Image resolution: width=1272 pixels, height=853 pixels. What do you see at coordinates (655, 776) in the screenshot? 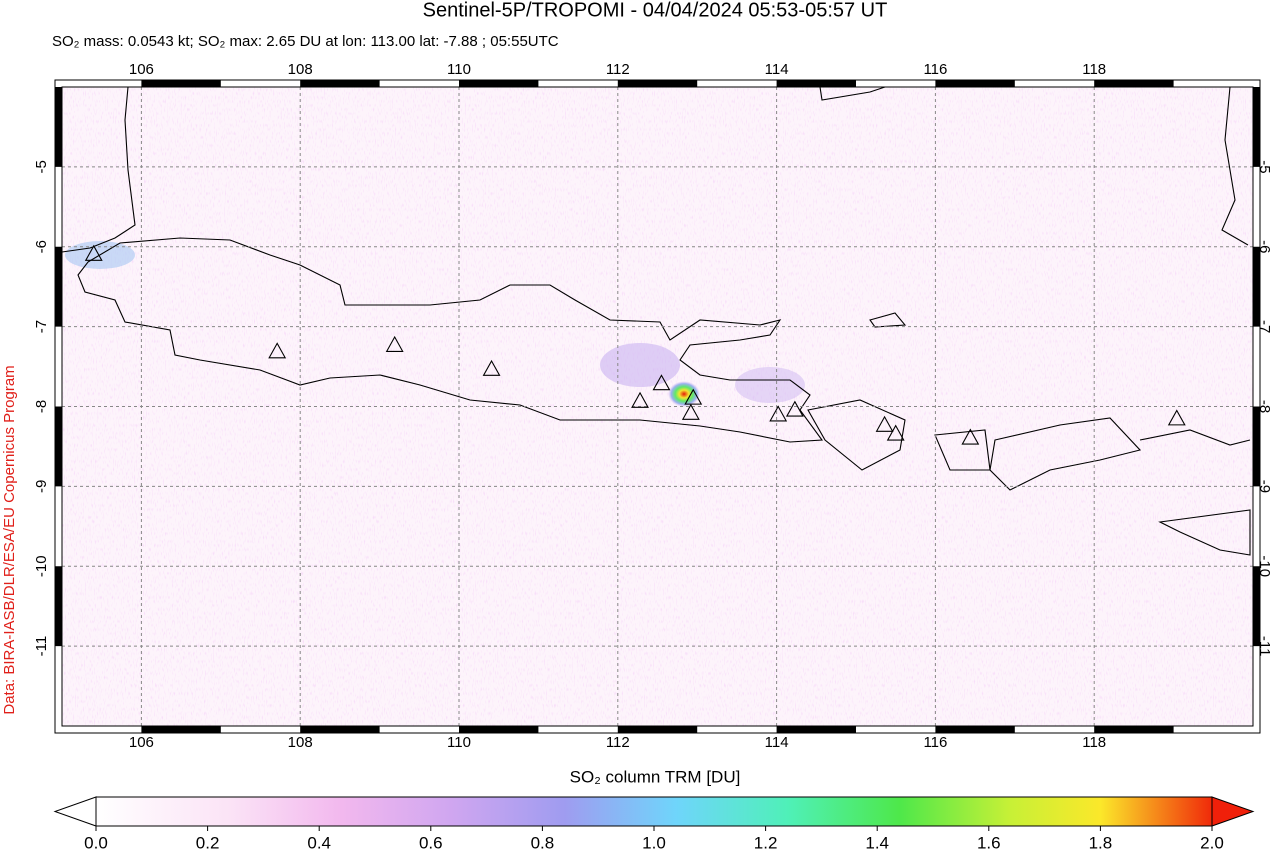
I see `colorbar-label: SO₂ column TRM [DU]` at bounding box center [655, 776].